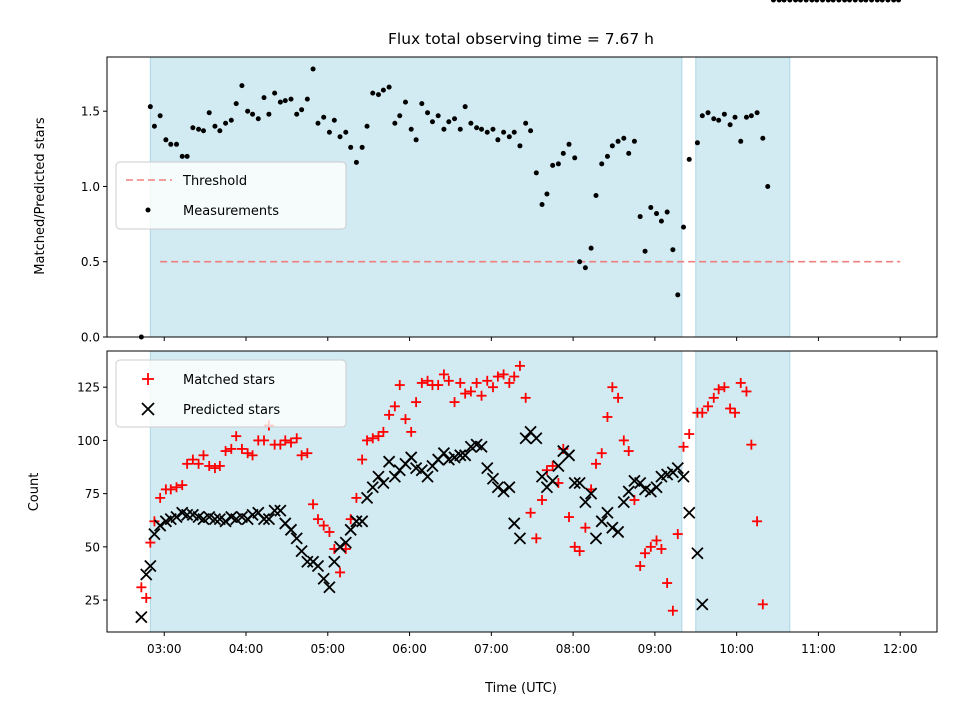  What do you see at coordinates (90, 112) in the screenshot?
I see `y-tick-label: 1.5` at bounding box center [90, 112].